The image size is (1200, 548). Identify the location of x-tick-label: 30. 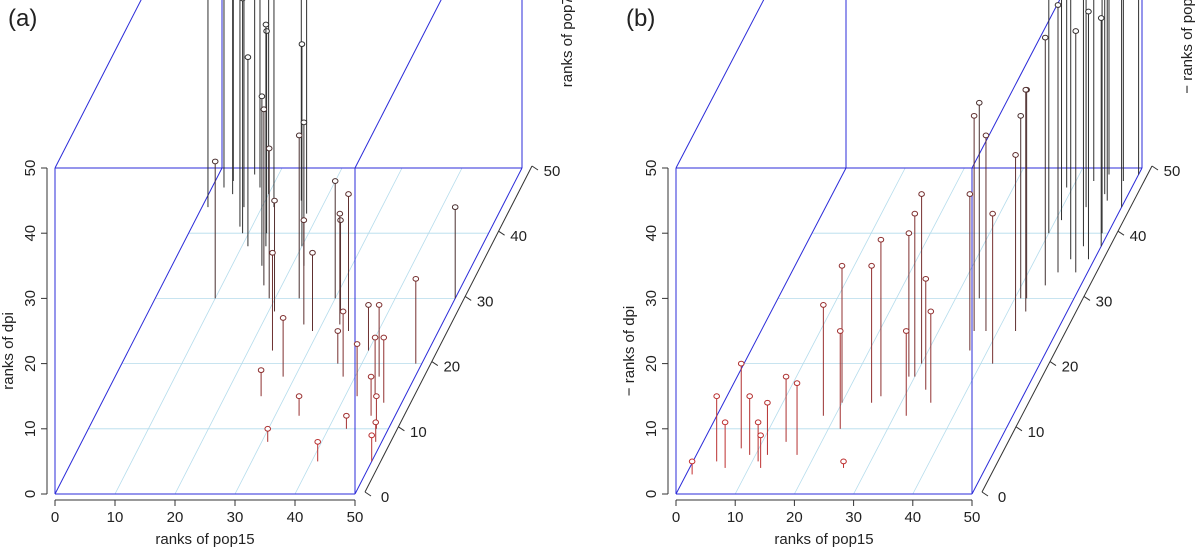
(235, 517).